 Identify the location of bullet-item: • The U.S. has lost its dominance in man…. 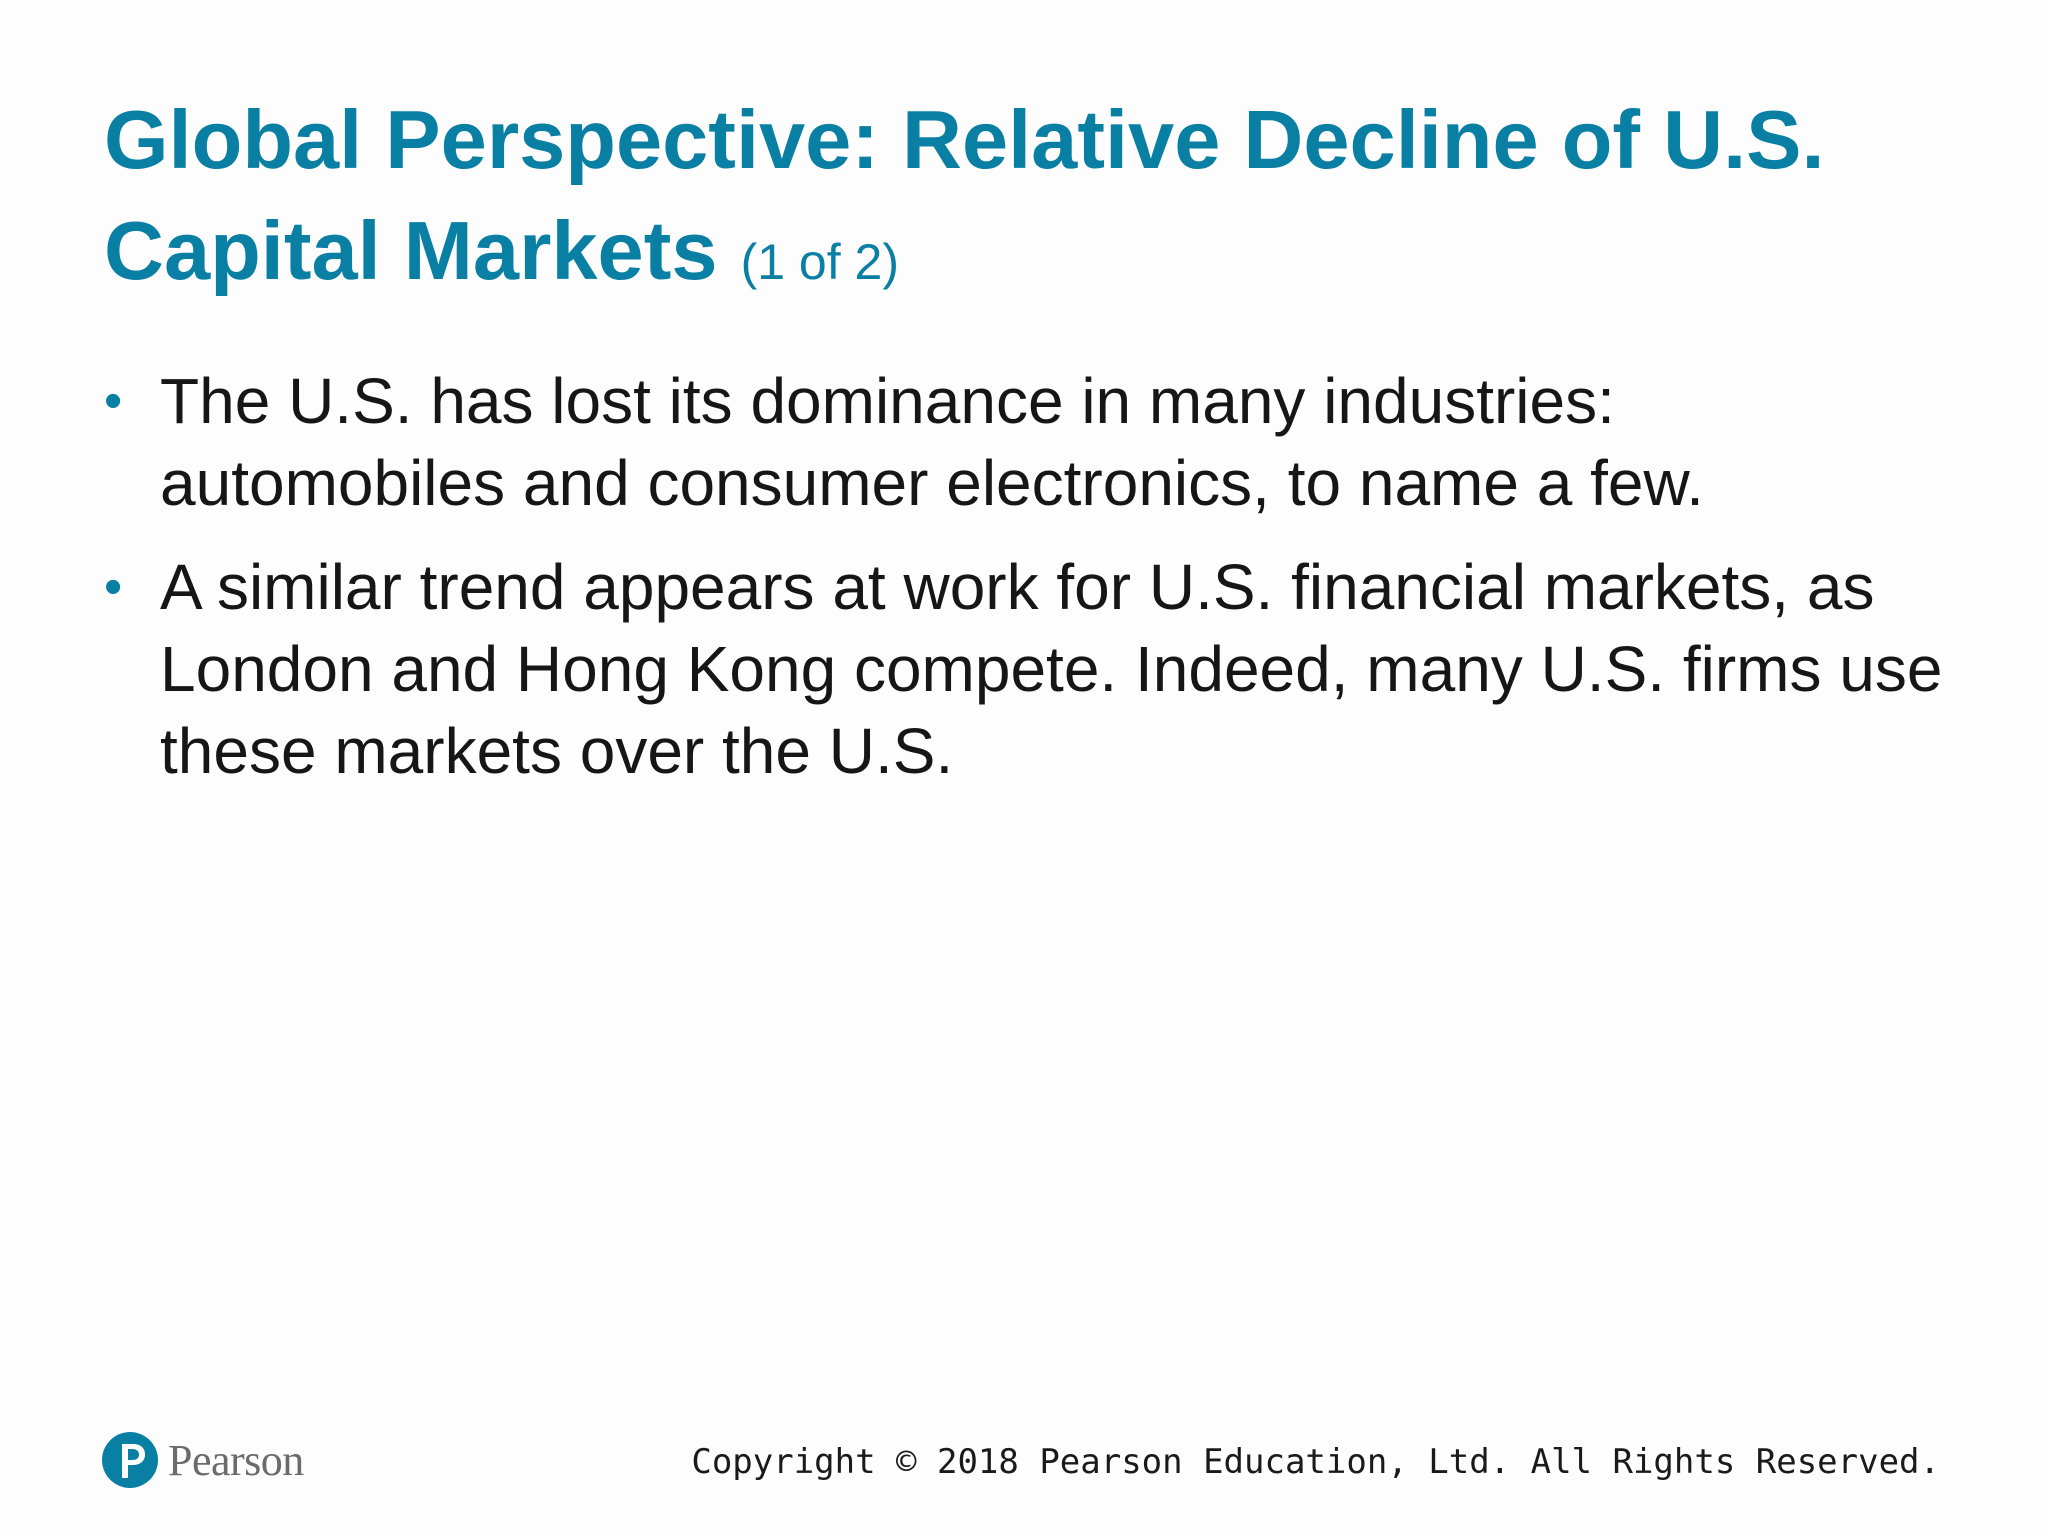
(1034, 442).